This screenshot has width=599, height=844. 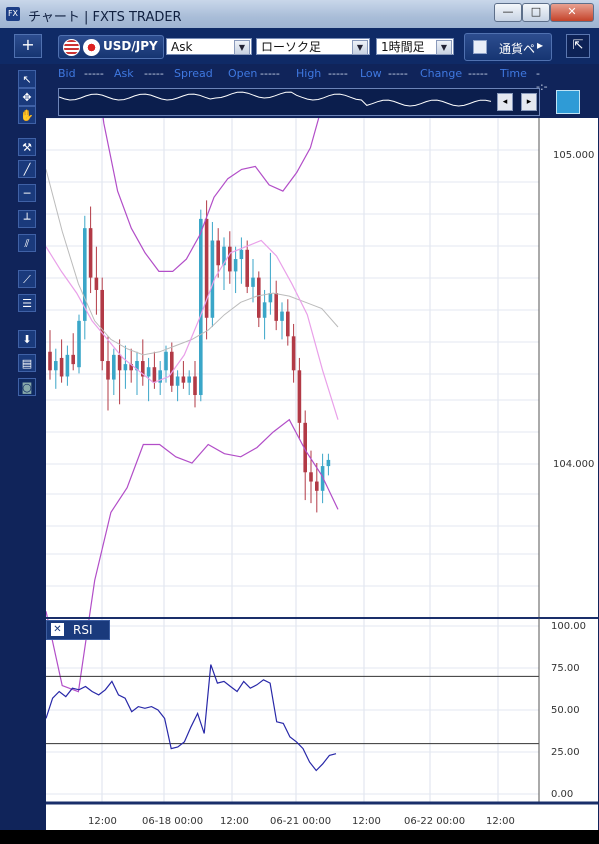 What do you see at coordinates (91, 47) in the screenshot?
I see `jp-flag-icon` at bounding box center [91, 47].